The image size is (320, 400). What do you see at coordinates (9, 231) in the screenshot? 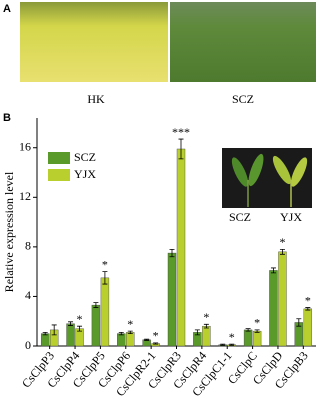
I see `y-axis-label: Relative expression level` at bounding box center [9, 231].